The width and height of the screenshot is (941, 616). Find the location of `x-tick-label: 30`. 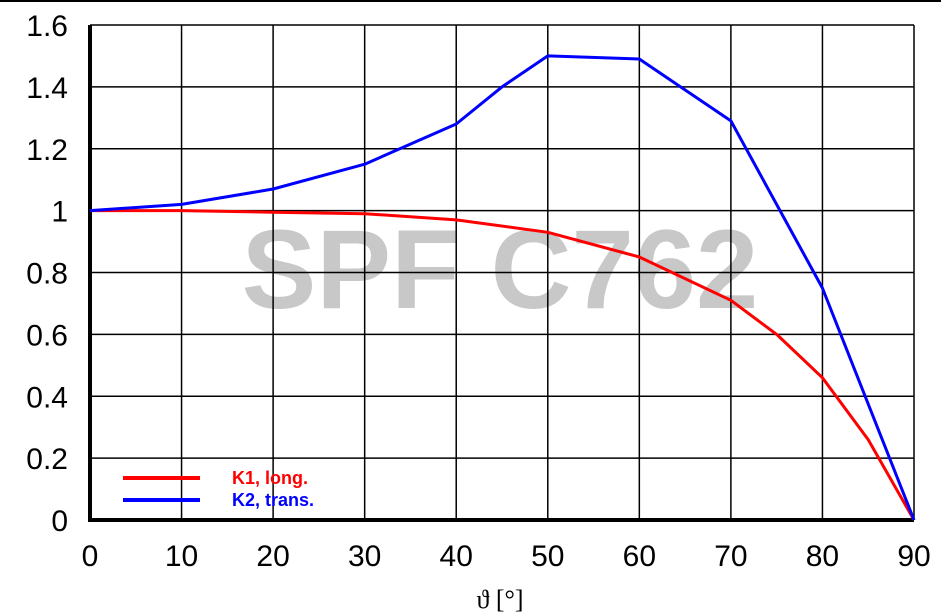

x-tick-label: 30 is located at coordinates (364, 556).